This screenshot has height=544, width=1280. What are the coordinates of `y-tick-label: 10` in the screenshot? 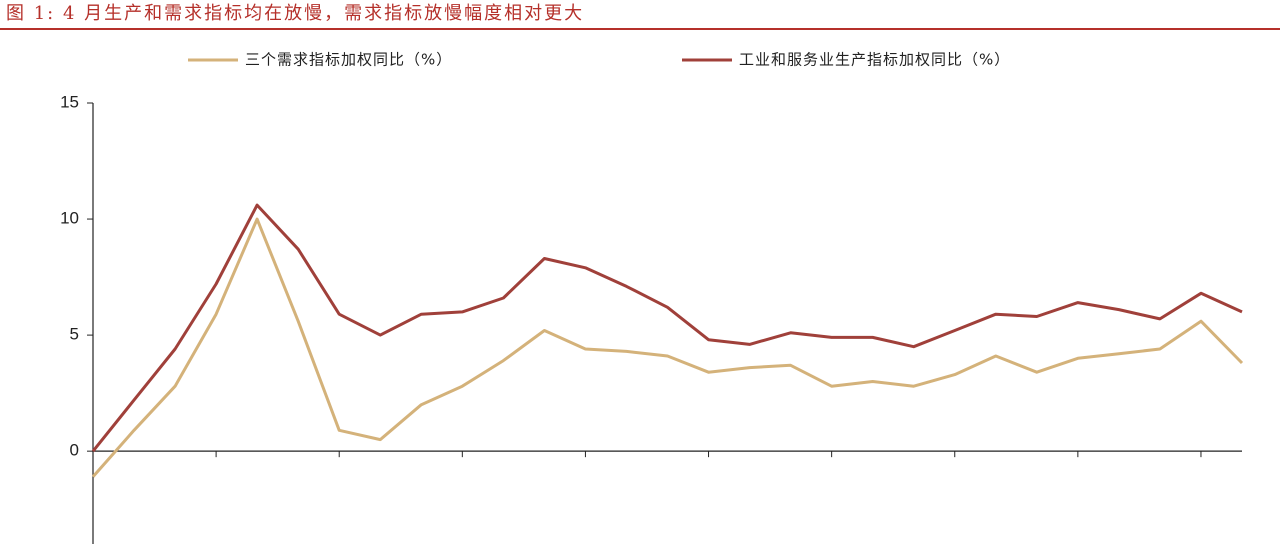 It's located at (69, 218).